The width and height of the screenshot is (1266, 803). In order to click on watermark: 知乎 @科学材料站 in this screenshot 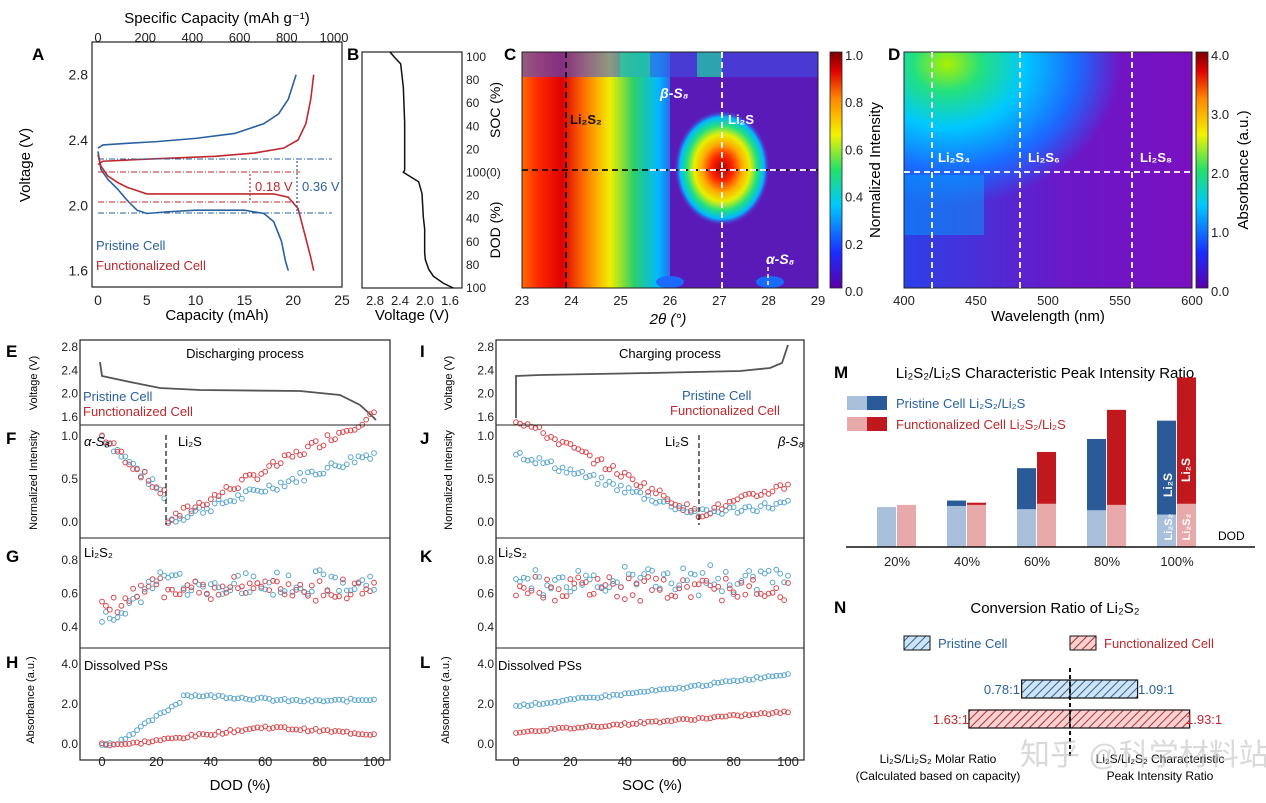, I will do `click(1143, 755)`.